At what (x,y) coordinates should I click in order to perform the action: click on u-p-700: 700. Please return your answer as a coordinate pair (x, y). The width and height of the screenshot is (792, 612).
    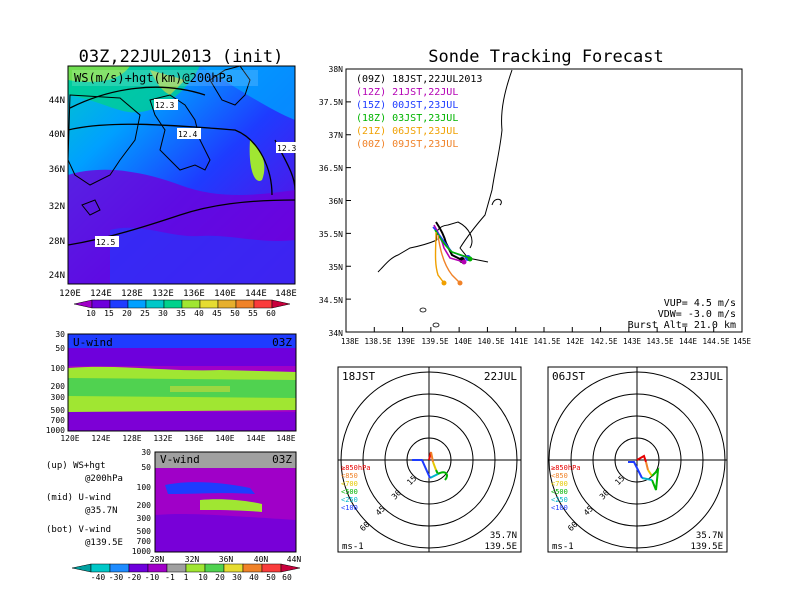
    Looking at the image, I should click on (58, 420).